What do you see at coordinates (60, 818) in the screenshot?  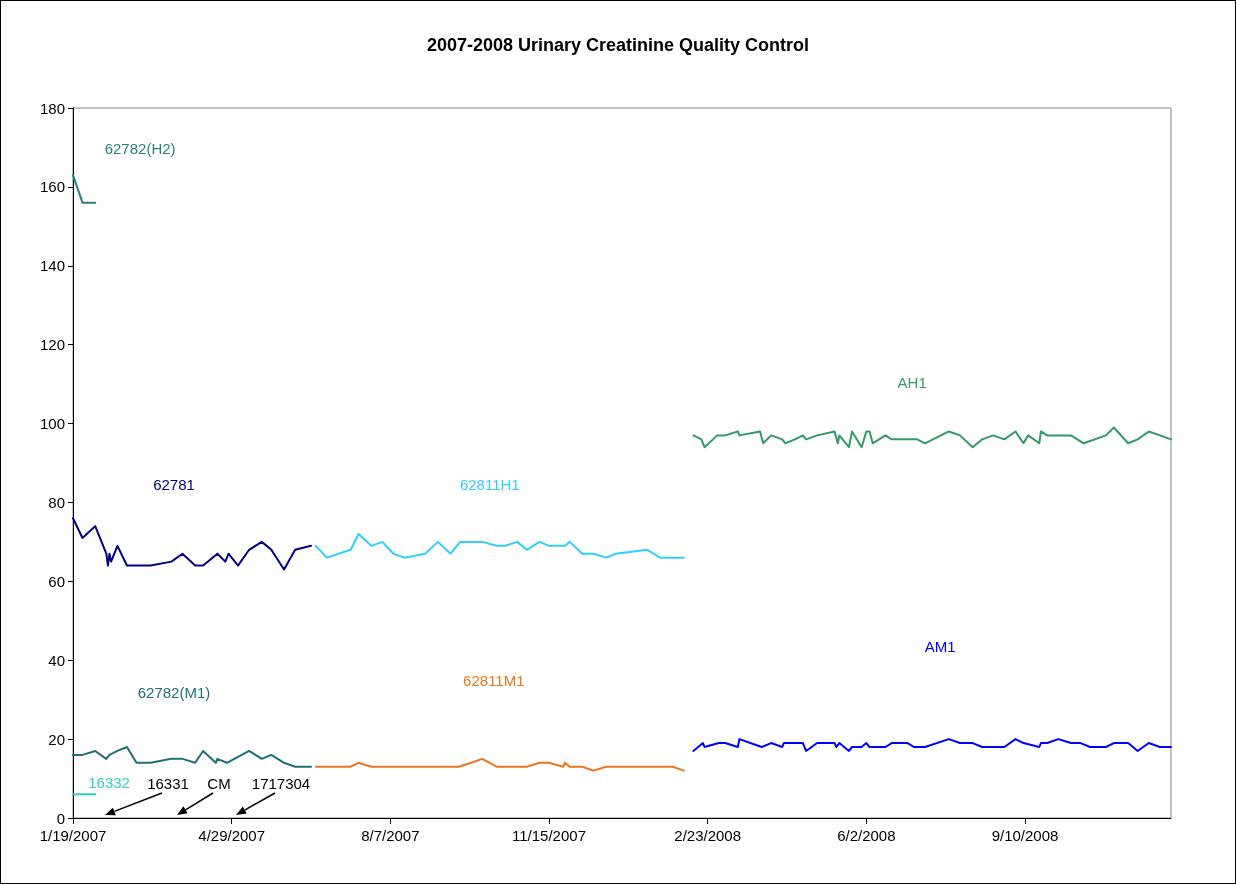 I see `y-tick-label: 0` at bounding box center [60, 818].